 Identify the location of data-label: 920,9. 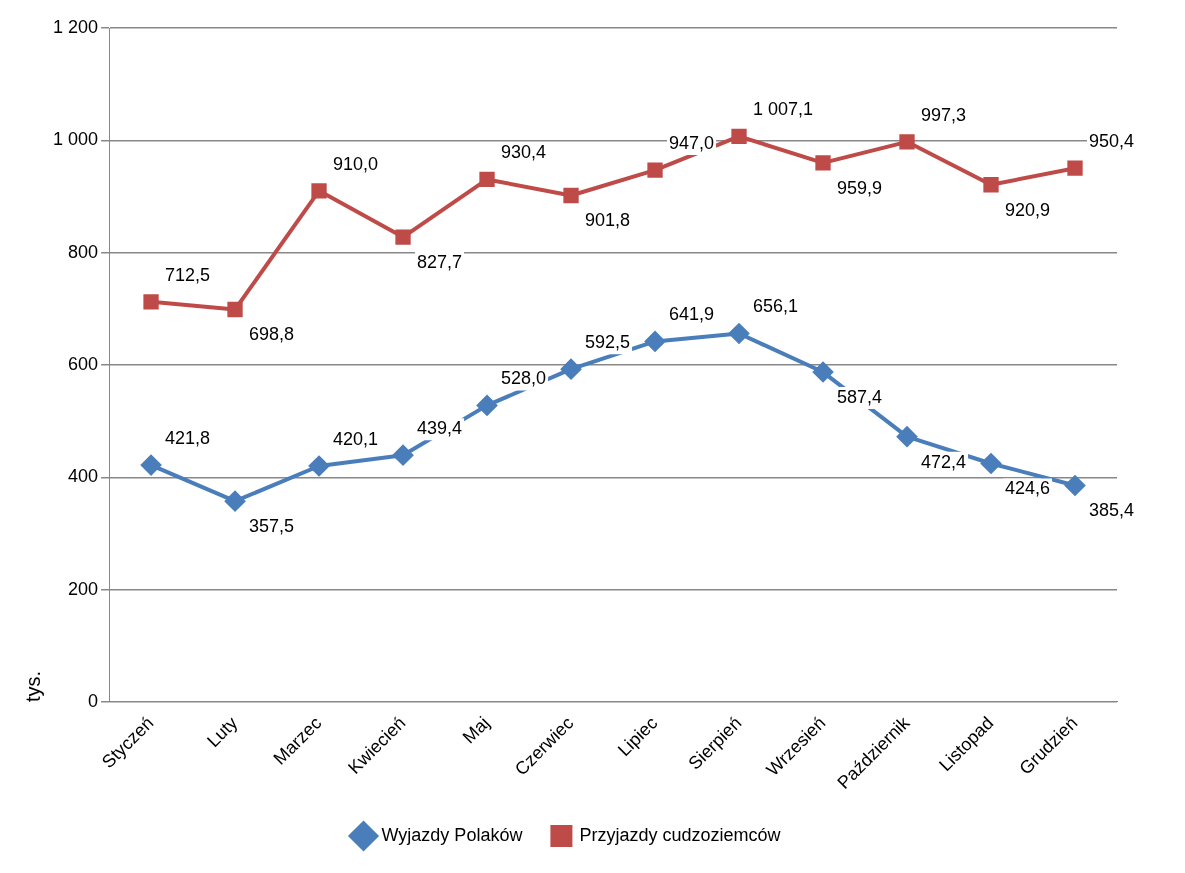
(1028, 209).